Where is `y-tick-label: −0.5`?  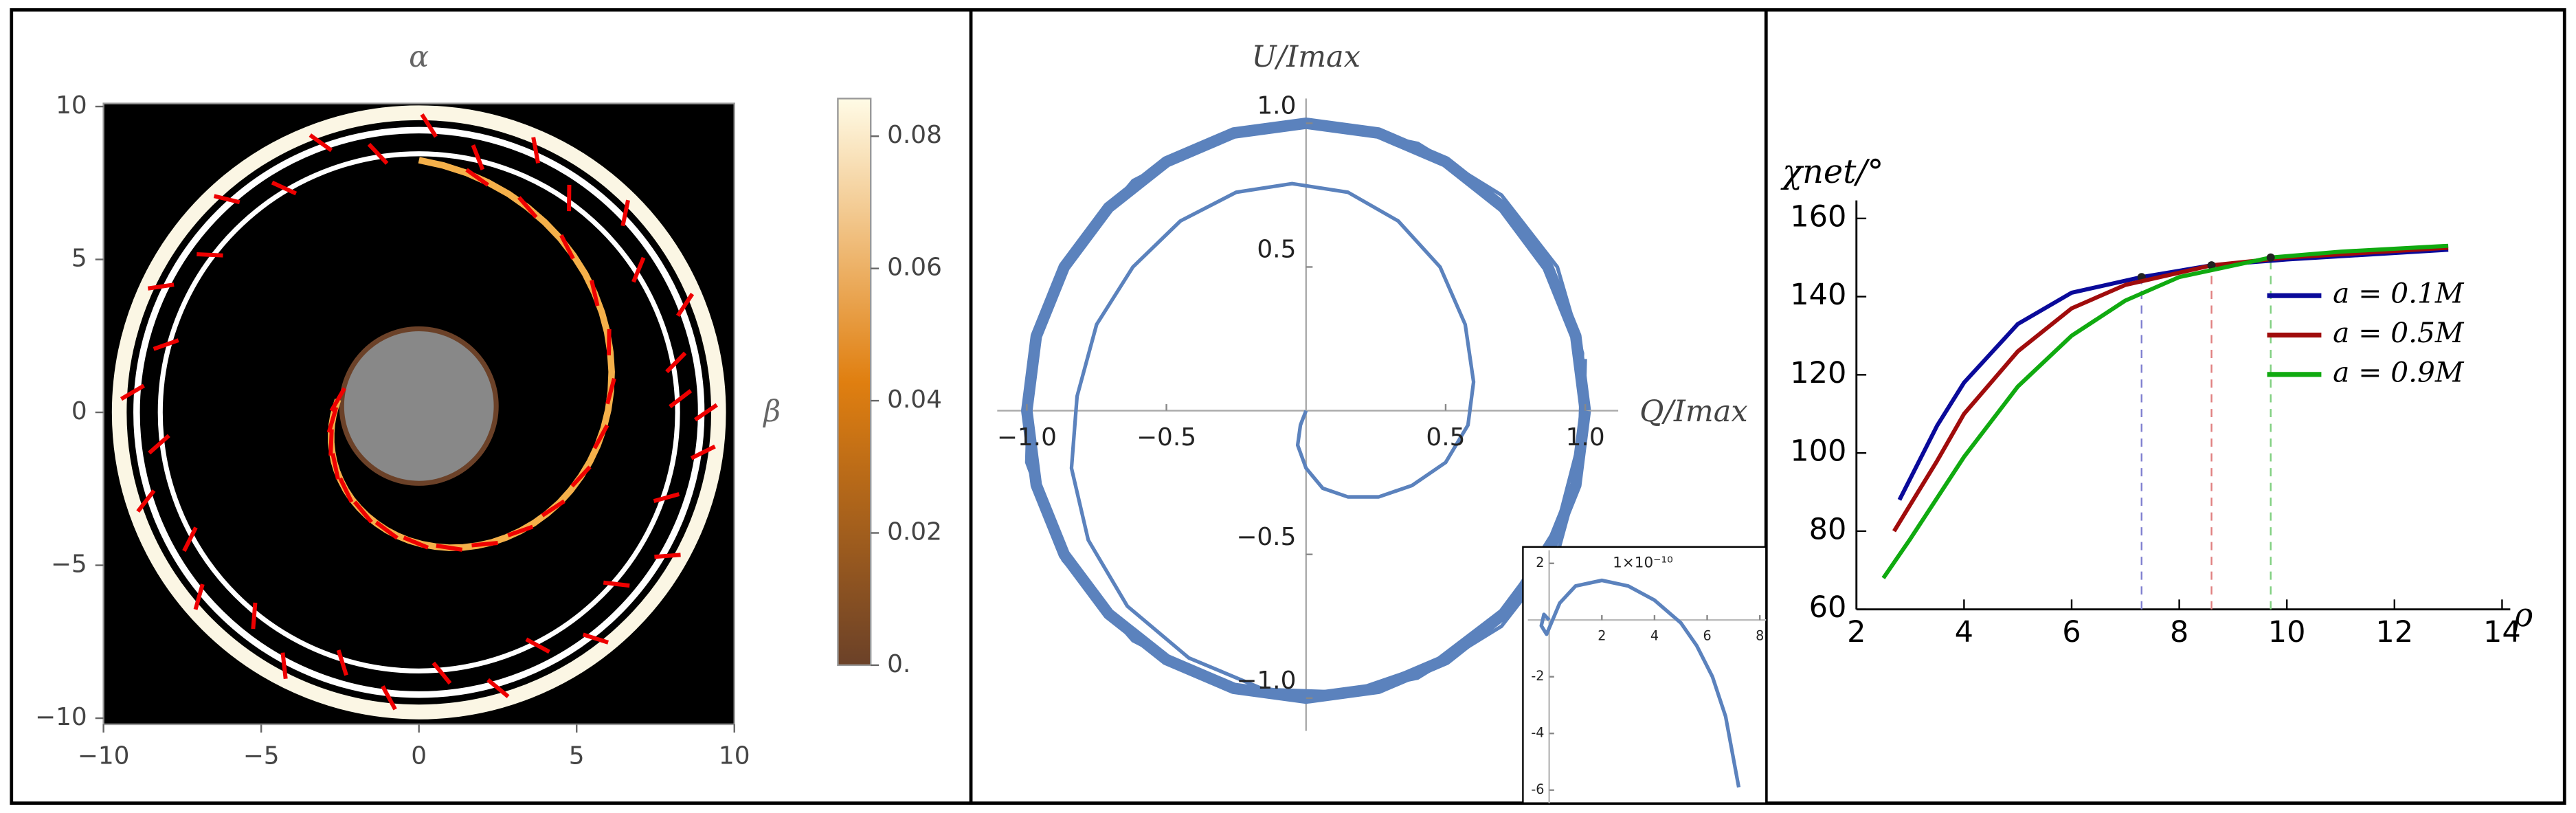
y-tick-label: −0.5 is located at coordinates (1266, 537).